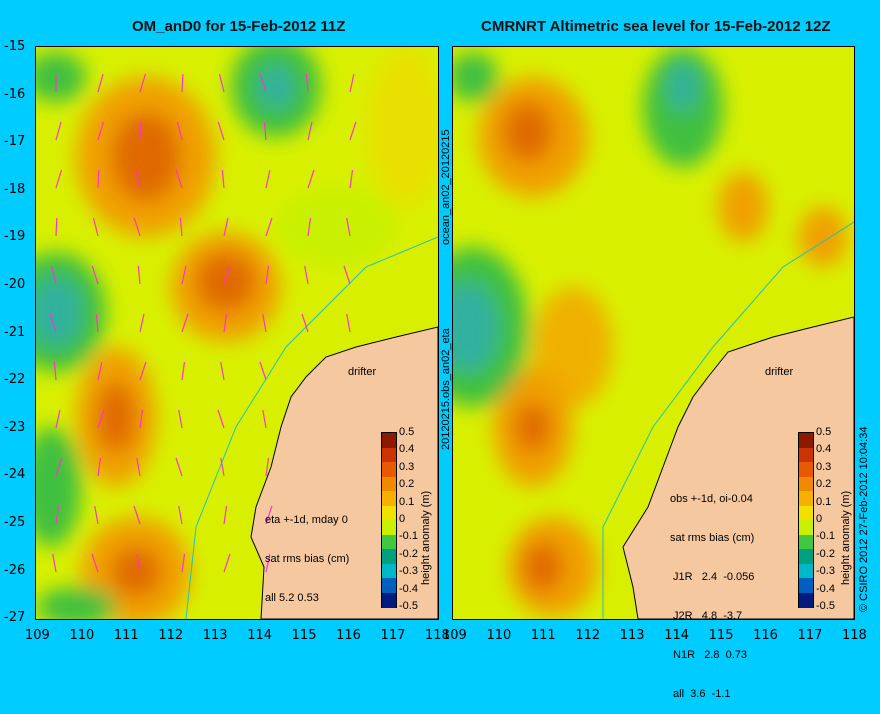  I want to click on right-land, so click(738, 467).